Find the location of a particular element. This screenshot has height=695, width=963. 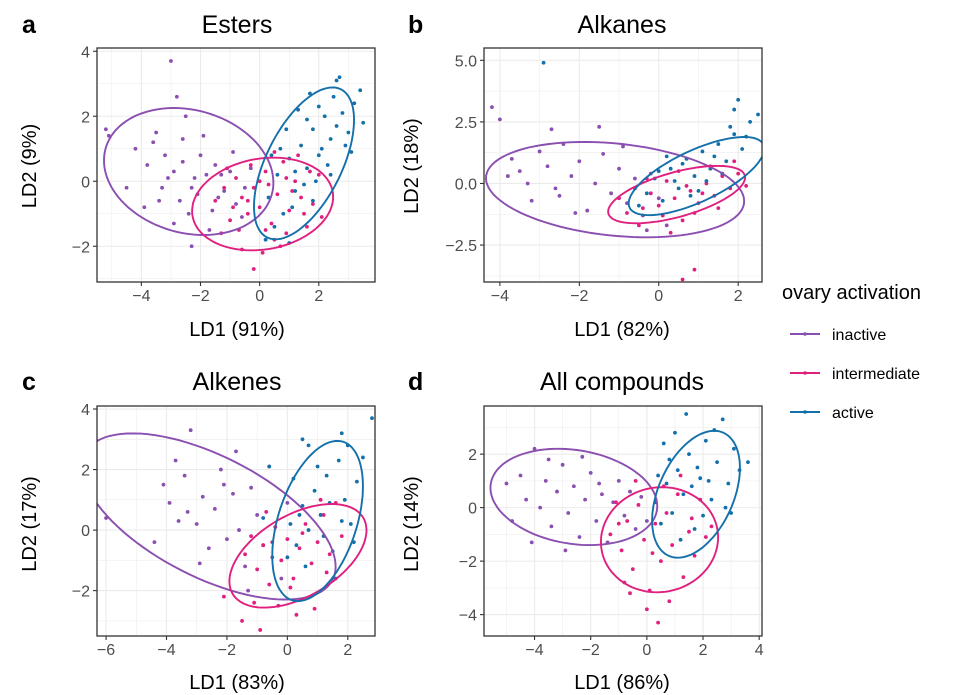

panel-d-xlabel: LD1 (86%) is located at coordinates (622, 683).